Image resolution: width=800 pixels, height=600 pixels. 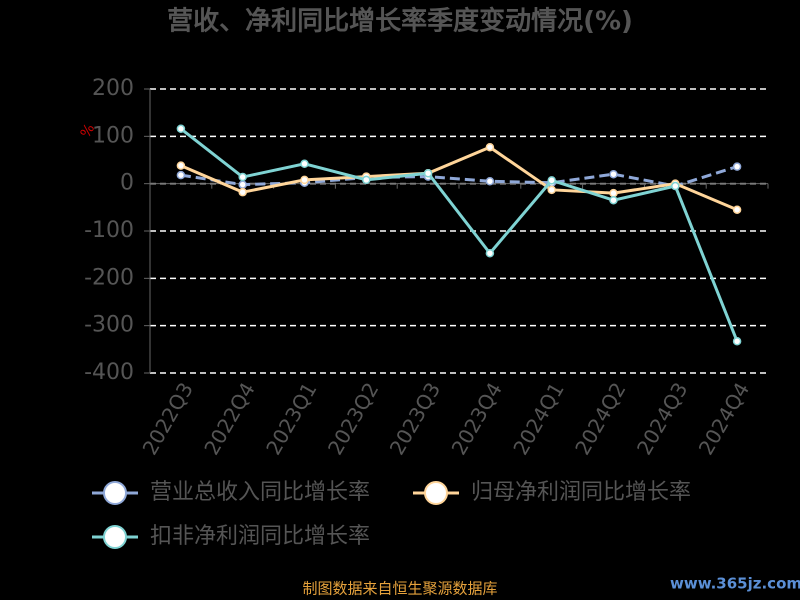 What do you see at coordinates (400, 21) in the screenshot?
I see `chart-title: 营收、净利同比增长率季度变动情况(%)` at bounding box center [400, 21].